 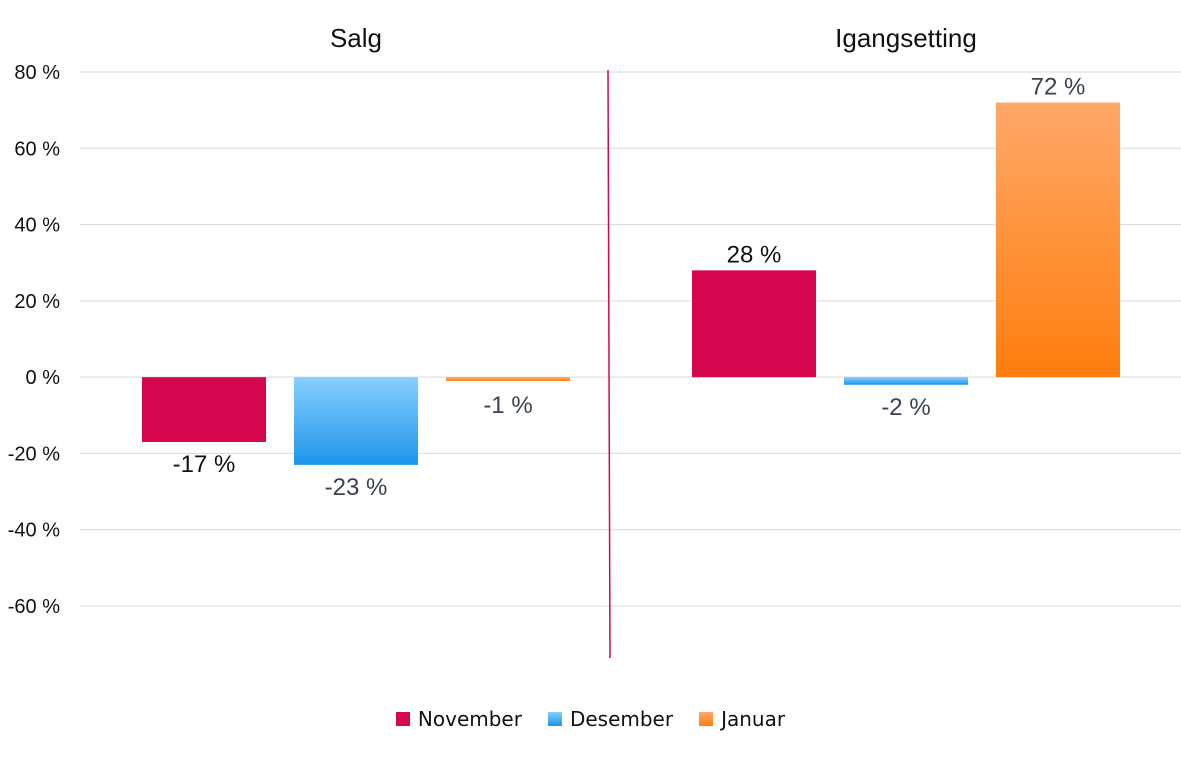 What do you see at coordinates (554, 719) in the screenshot?
I see `legend-swatch-desember` at bounding box center [554, 719].